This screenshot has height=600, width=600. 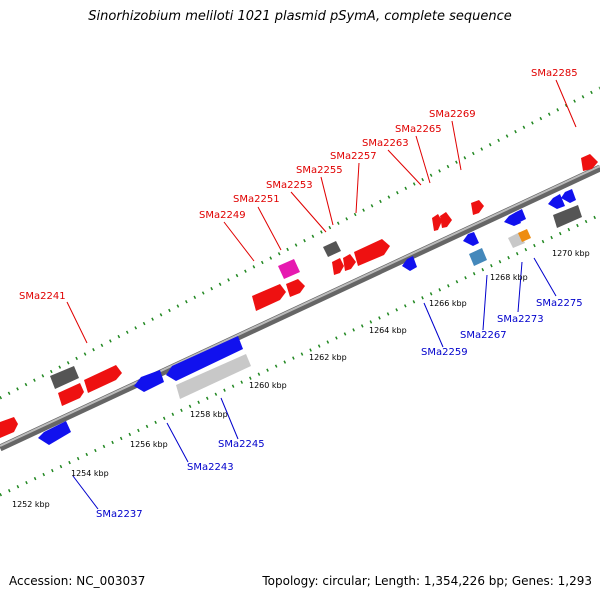 What do you see at coordinates (385, 143) in the screenshot?
I see `gene-label: SMa2263` at bounding box center [385, 143].